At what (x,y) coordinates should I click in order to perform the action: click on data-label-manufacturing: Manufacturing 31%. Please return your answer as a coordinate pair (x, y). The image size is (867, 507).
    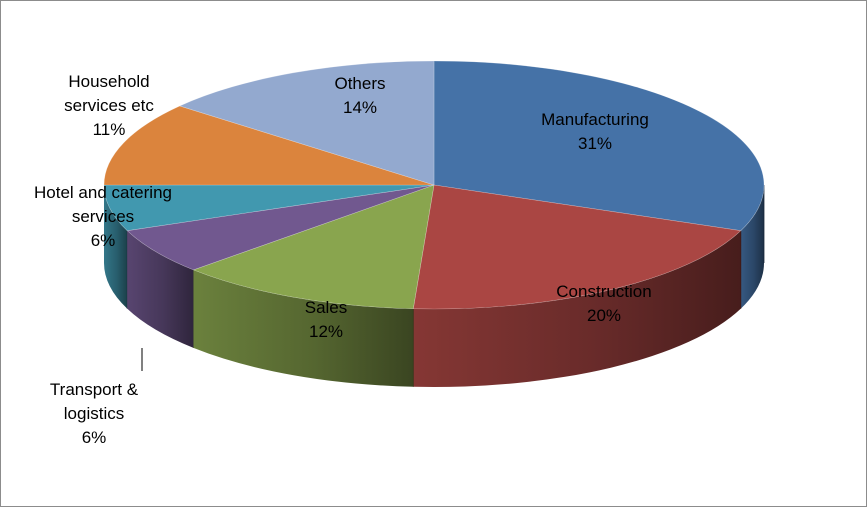
    Looking at the image, I should click on (595, 131).